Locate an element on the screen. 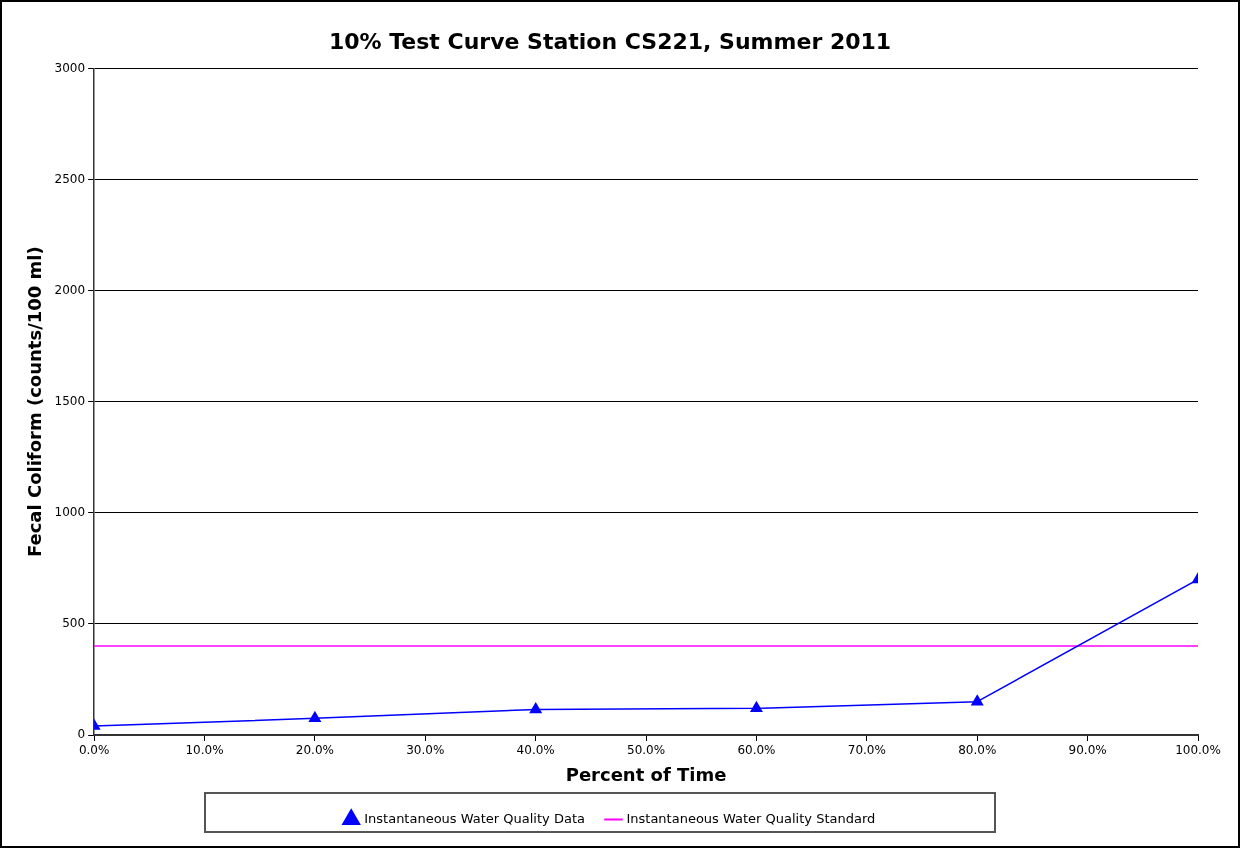 The image size is (1240, 848). x-tick-label: 0.0% is located at coordinates (94, 750).